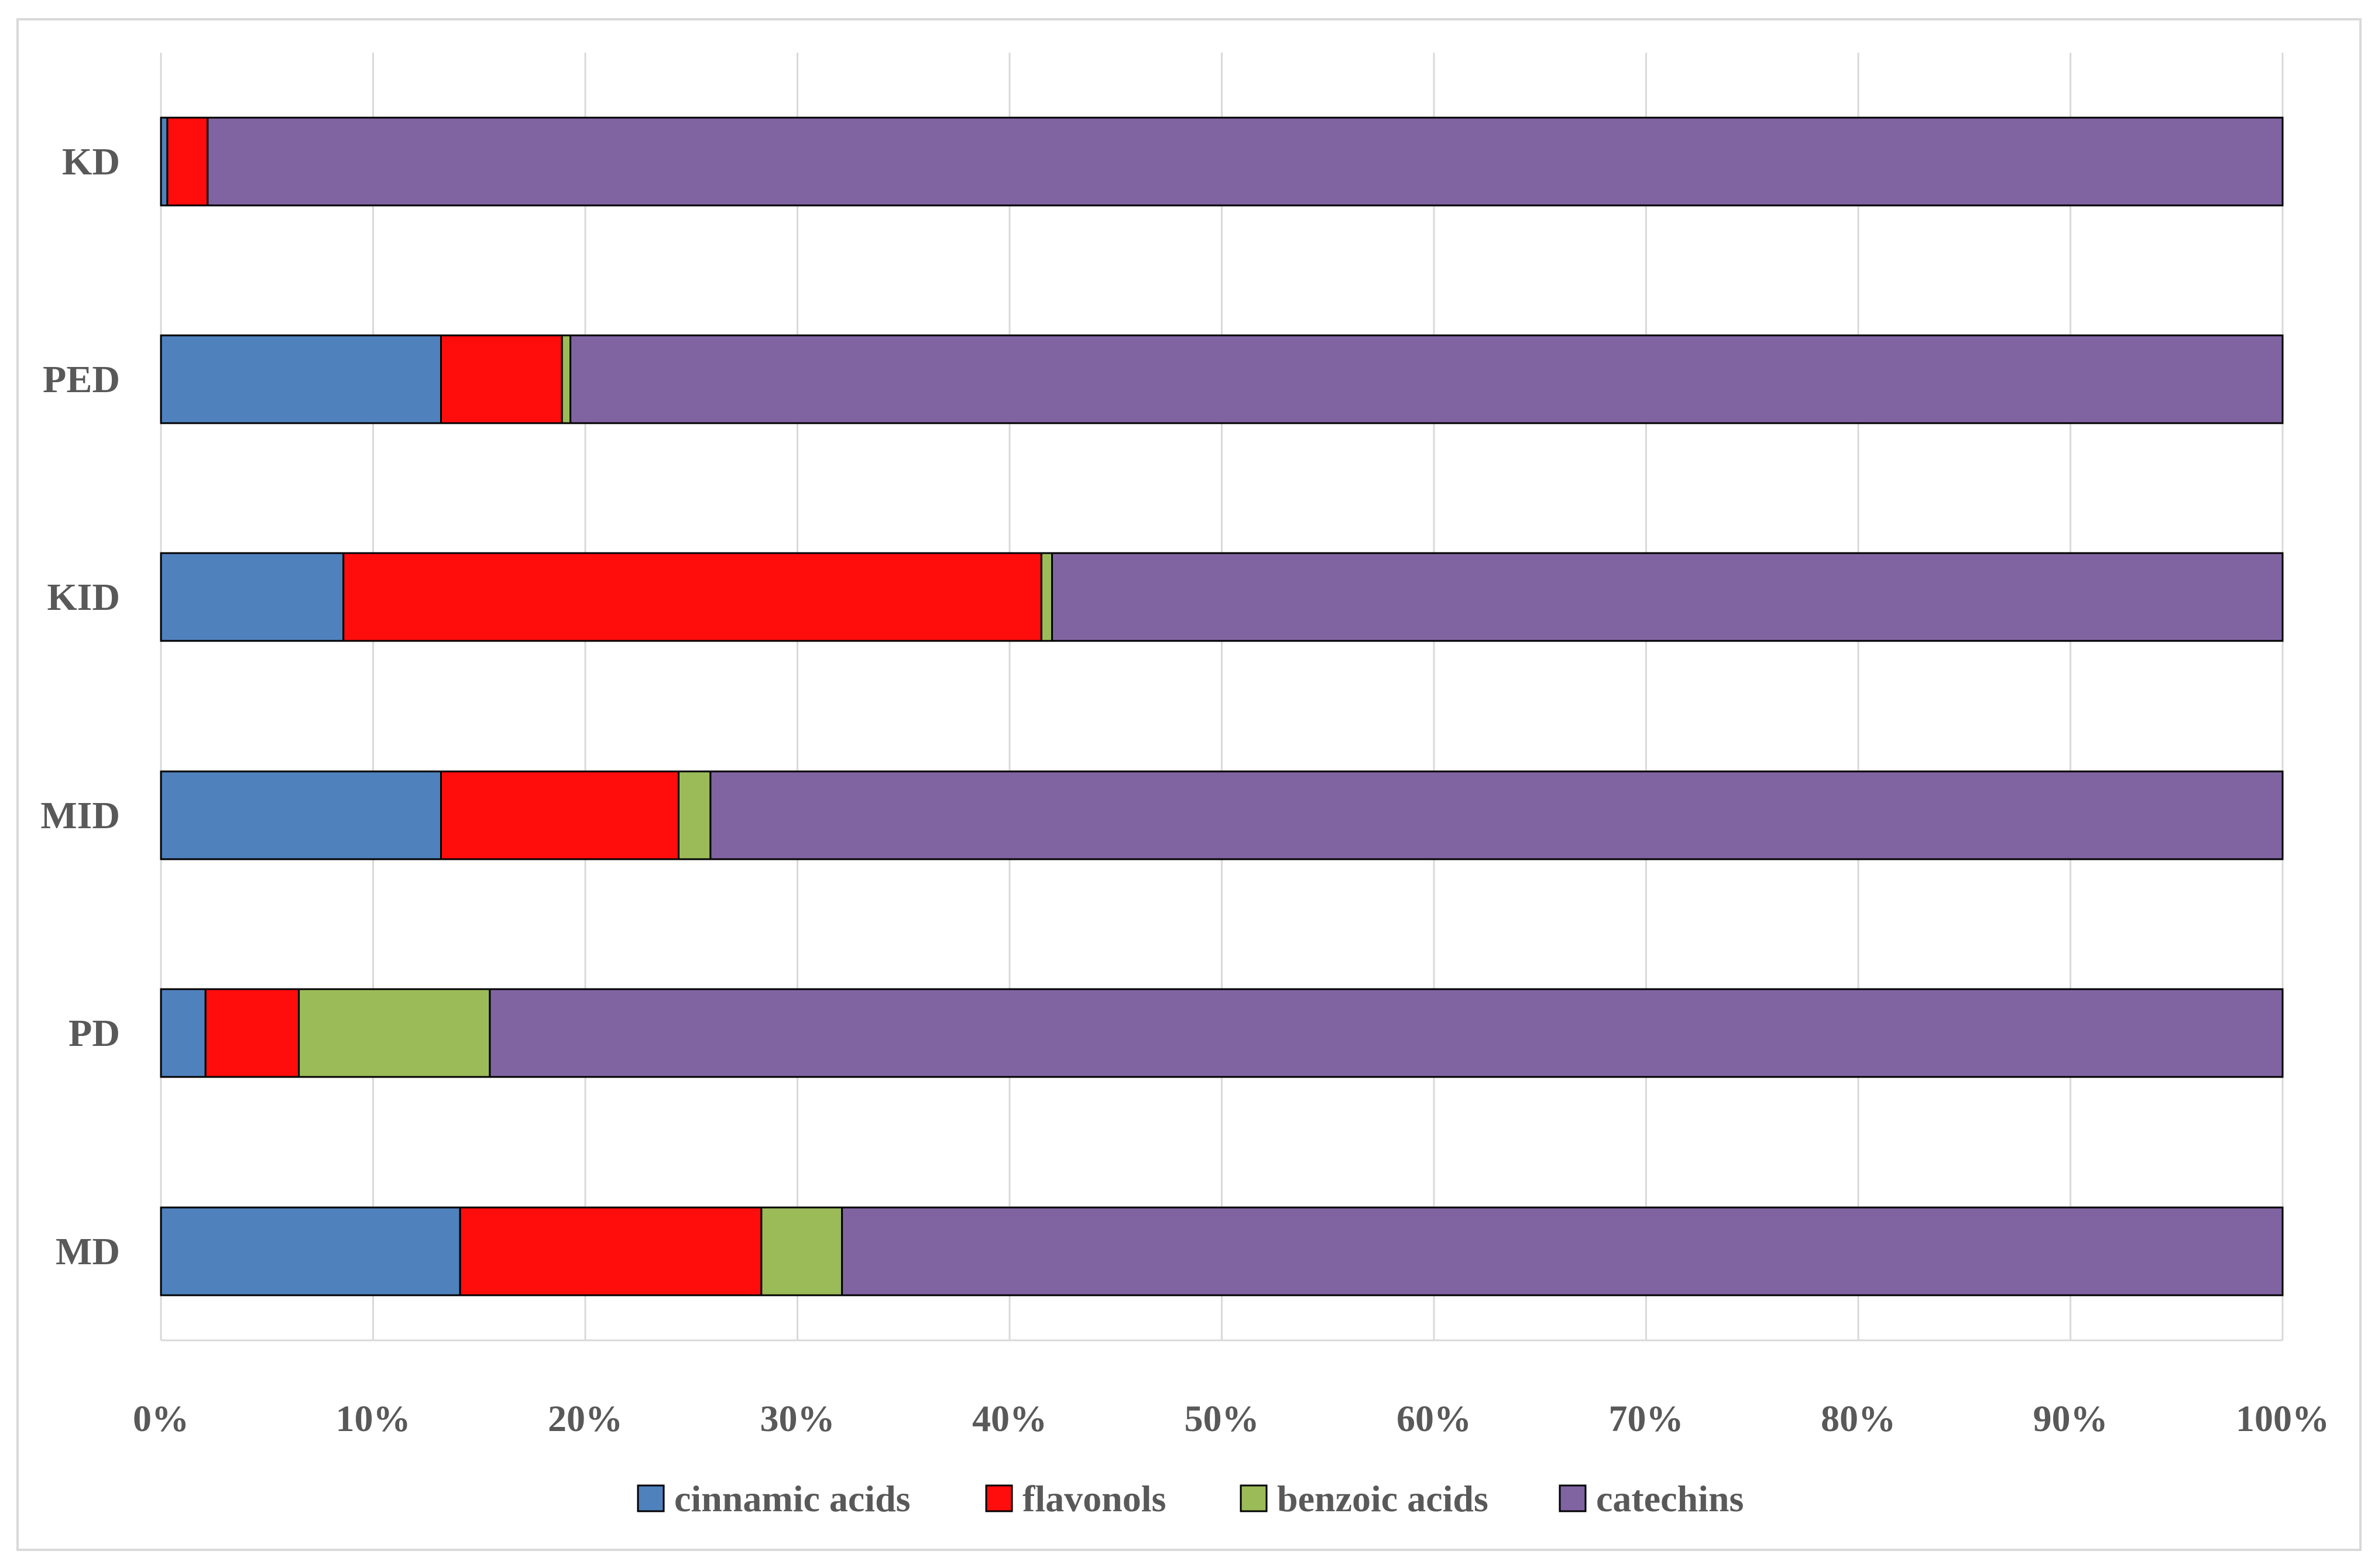  What do you see at coordinates (1858, 1419) in the screenshot?
I see `x-tick-label: 80%` at bounding box center [1858, 1419].